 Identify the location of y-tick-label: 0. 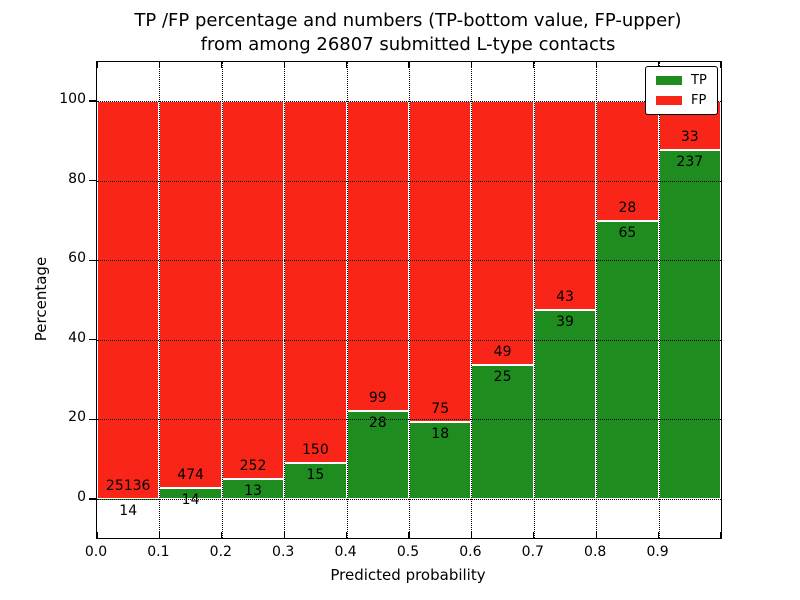
(81, 496).